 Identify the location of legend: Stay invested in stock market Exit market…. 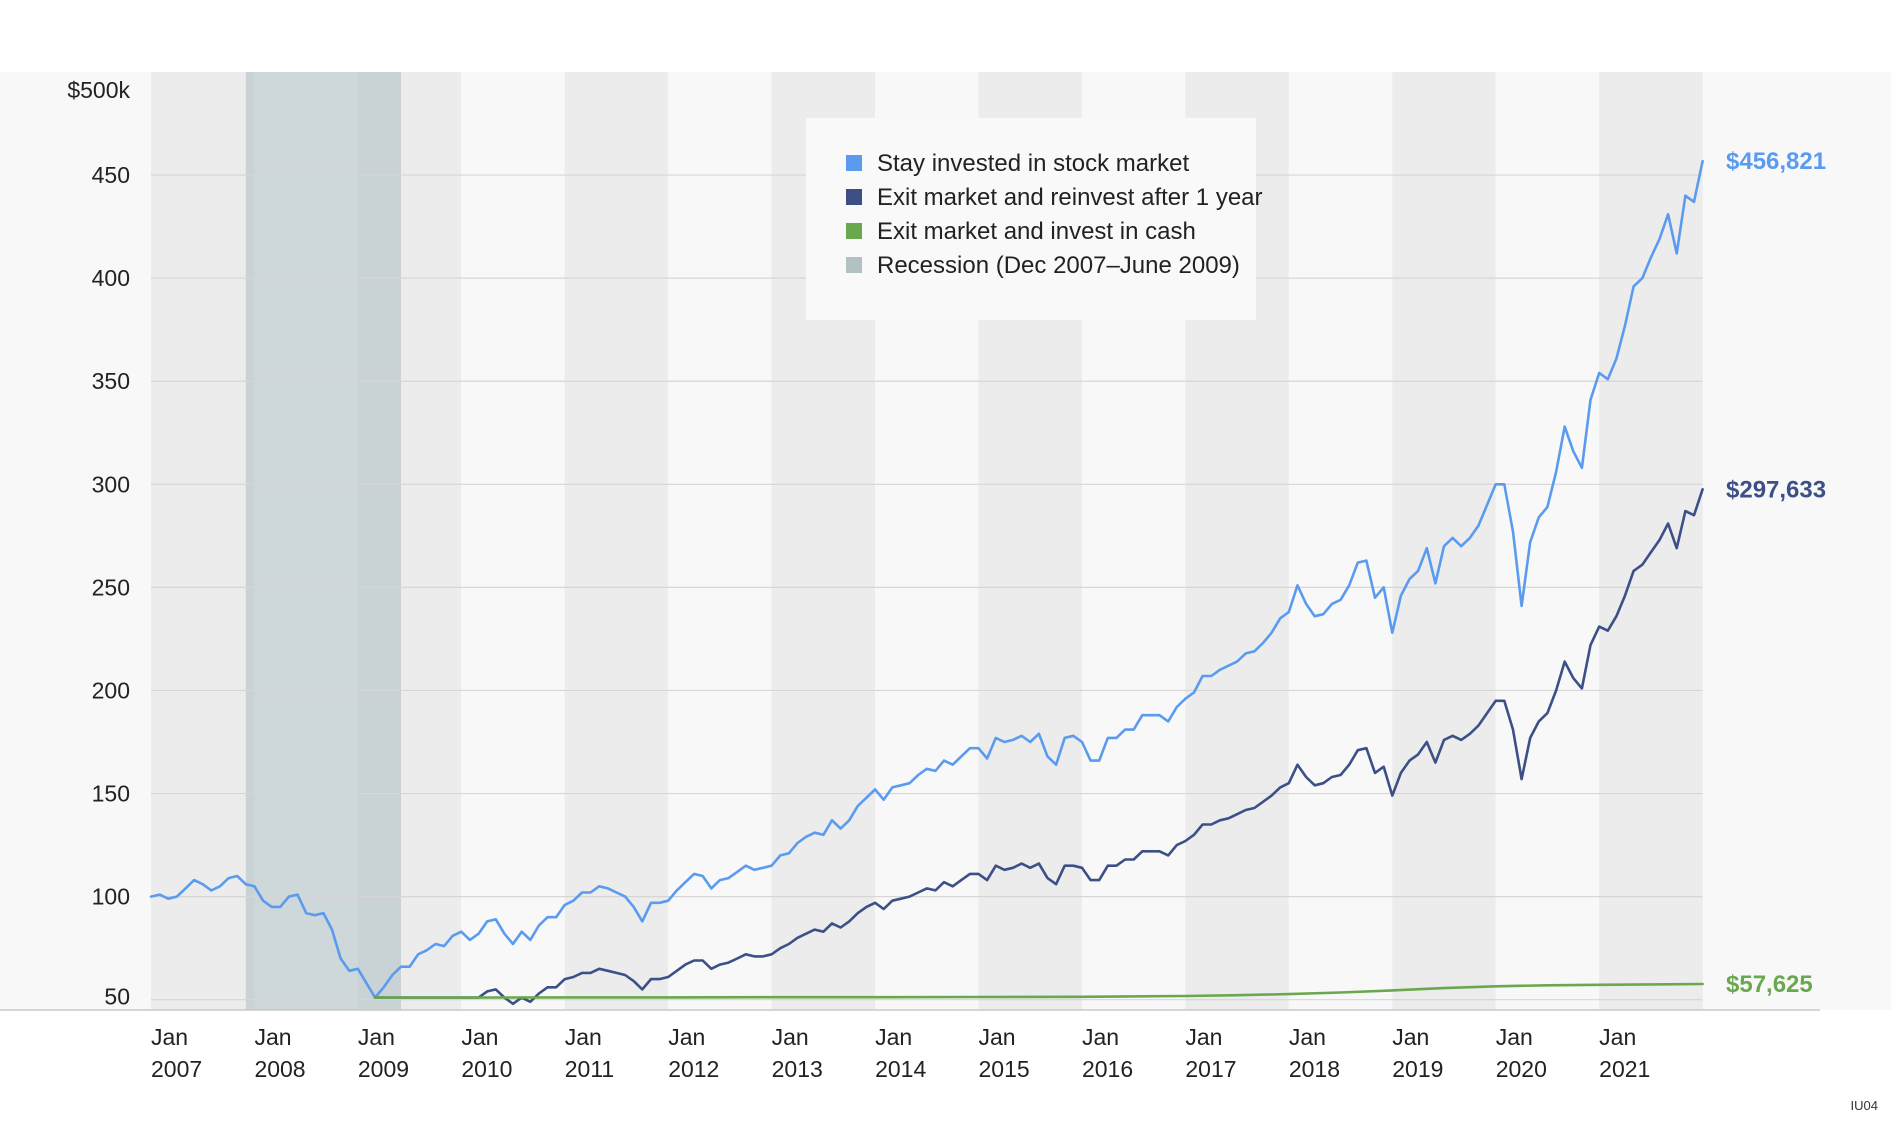
(1034, 219).